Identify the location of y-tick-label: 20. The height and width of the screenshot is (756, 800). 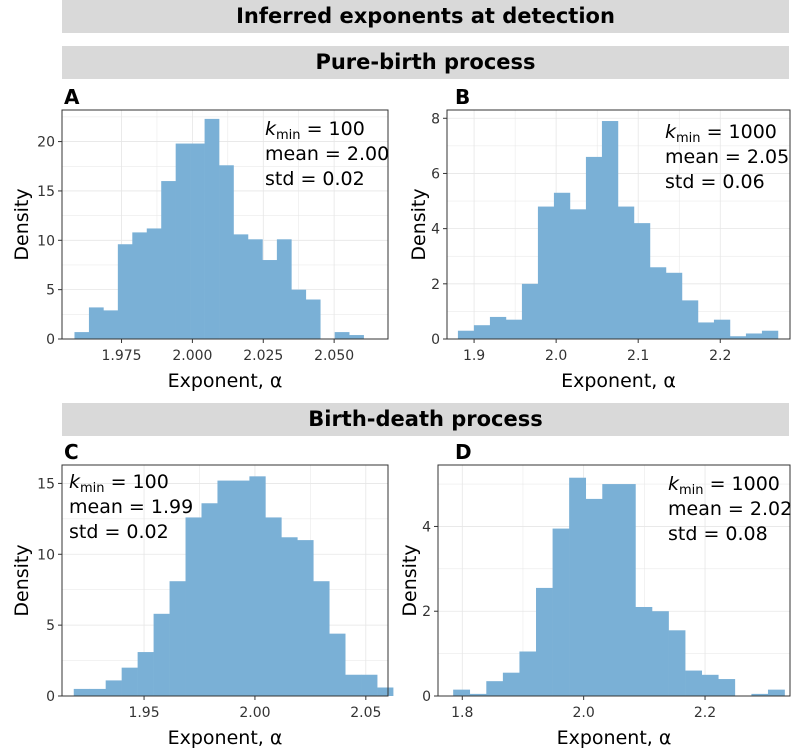
(46, 143).